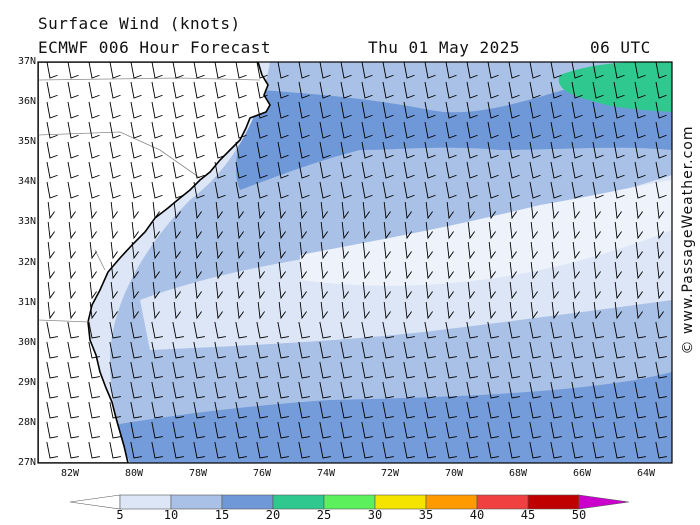 This screenshot has width=700, height=525. What do you see at coordinates (477, 515) in the screenshot?
I see `legend-value: 40` at bounding box center [477, 515].